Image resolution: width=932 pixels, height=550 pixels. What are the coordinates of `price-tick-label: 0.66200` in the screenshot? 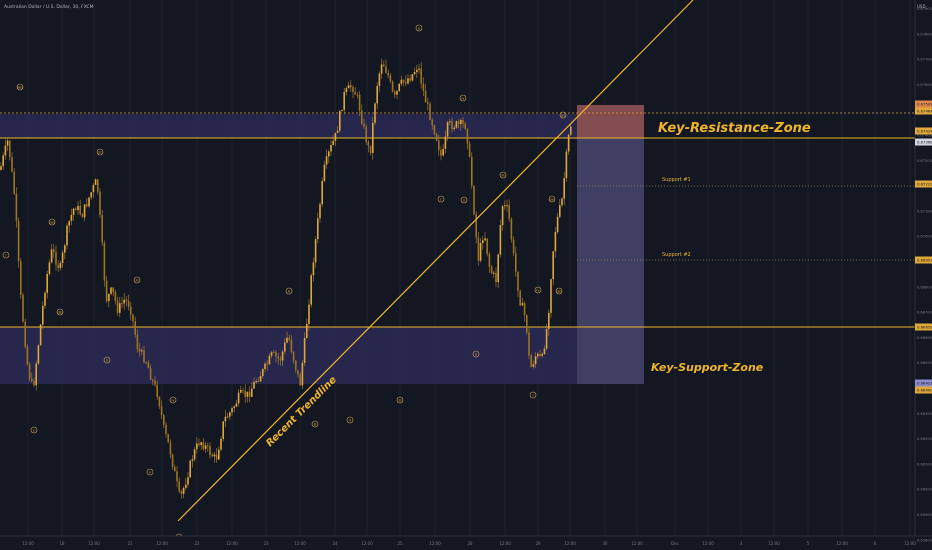 It's located at (924, 439).